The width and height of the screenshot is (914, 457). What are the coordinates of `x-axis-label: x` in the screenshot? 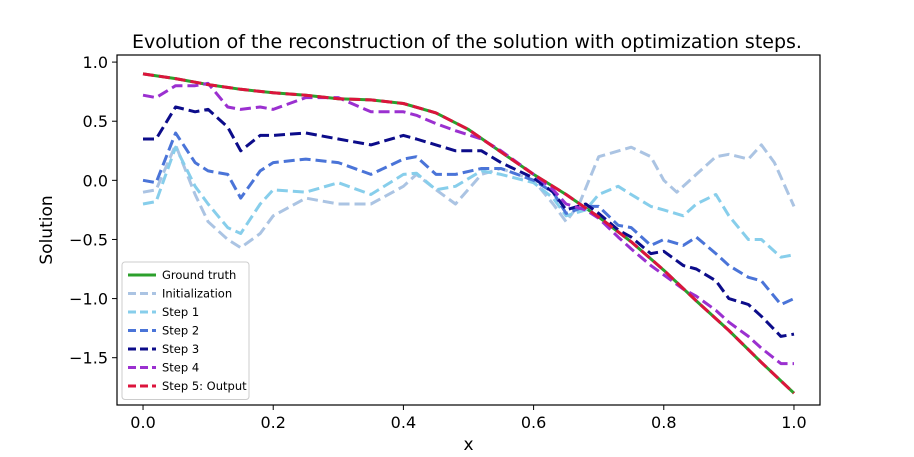 It's located at (468, 445).